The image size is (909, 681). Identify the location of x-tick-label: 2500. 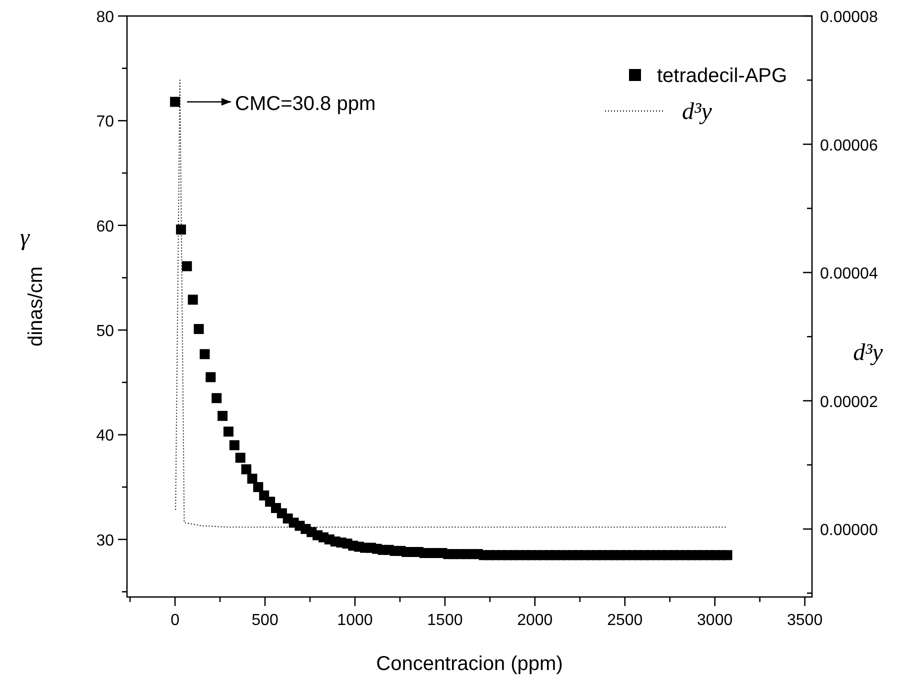
(625, 620).